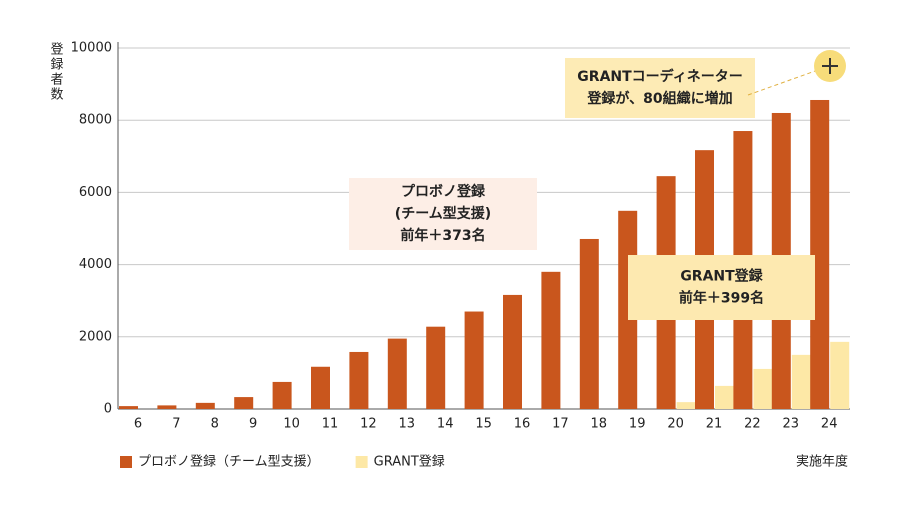 The image size is (900, 505). I want to click on annotation-text: 前年＋399名, so click(721, 298).